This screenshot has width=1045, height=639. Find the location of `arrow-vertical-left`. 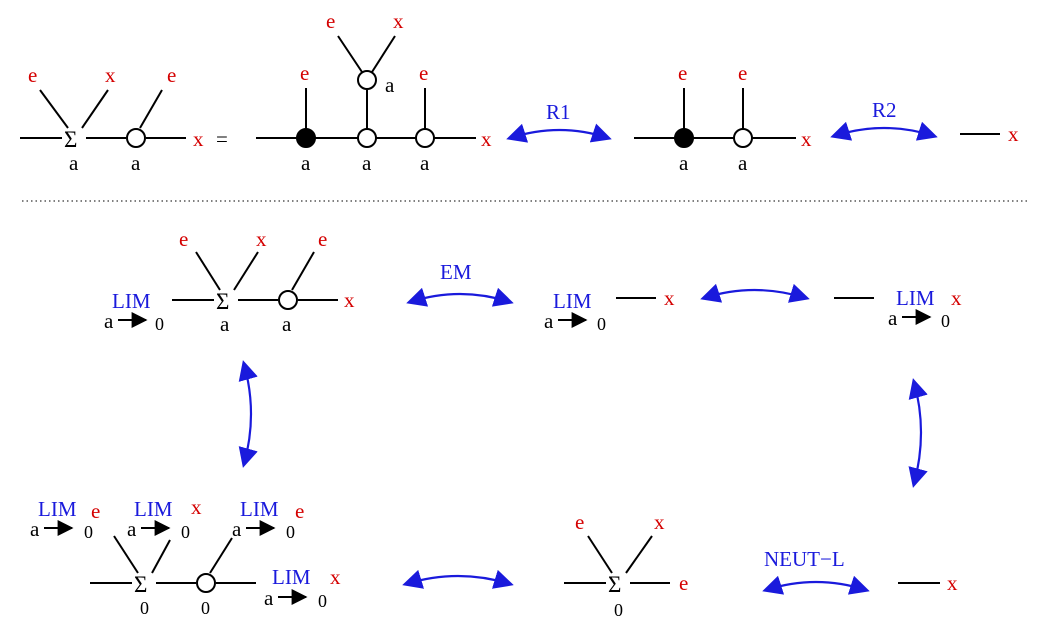

arrow-vertical-left is located at coordinates (248, 414).